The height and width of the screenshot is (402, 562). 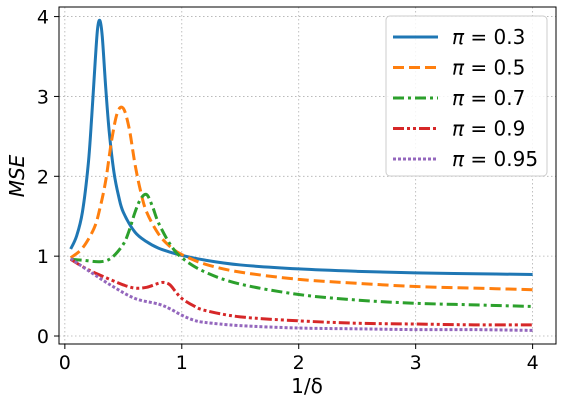 What do you see at coordinates (533, 363) in the screenshot?
I see `x-tick-label: 4` at bounding box center [533, 363].